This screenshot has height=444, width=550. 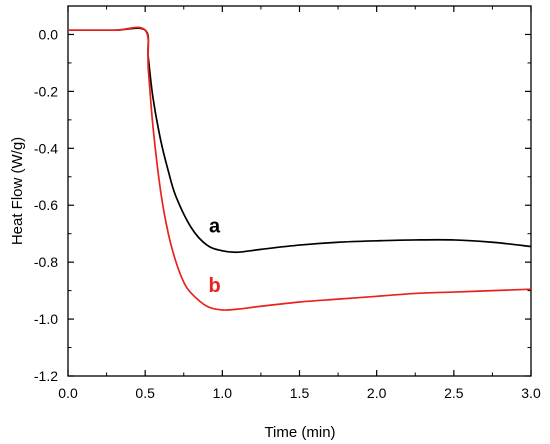 I want to click on y-tick-label: 0.0, so click(x=49, y=34).